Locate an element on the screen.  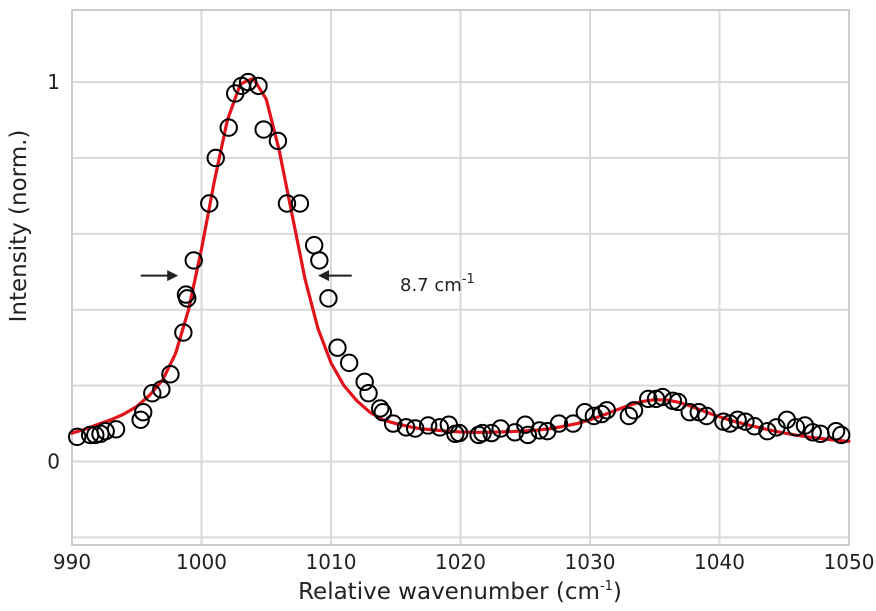
x-tick-label: 990 is located at coordinates (72, 562).